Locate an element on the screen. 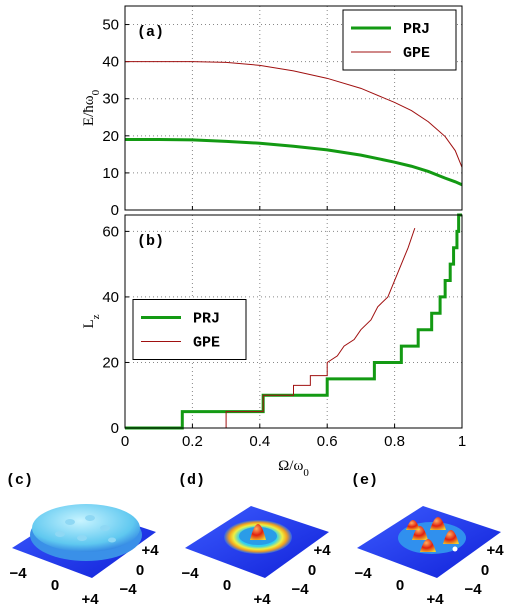  y-tick-label: 30 is located at coordinates (110, 99).